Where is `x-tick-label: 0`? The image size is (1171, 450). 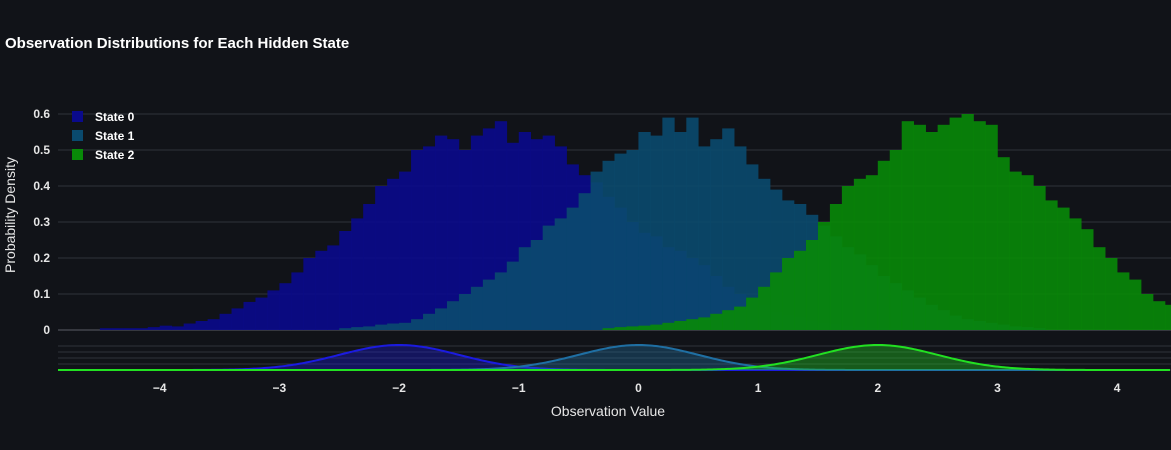 x-tick-label: 0 is located at coordinates (638, 388).